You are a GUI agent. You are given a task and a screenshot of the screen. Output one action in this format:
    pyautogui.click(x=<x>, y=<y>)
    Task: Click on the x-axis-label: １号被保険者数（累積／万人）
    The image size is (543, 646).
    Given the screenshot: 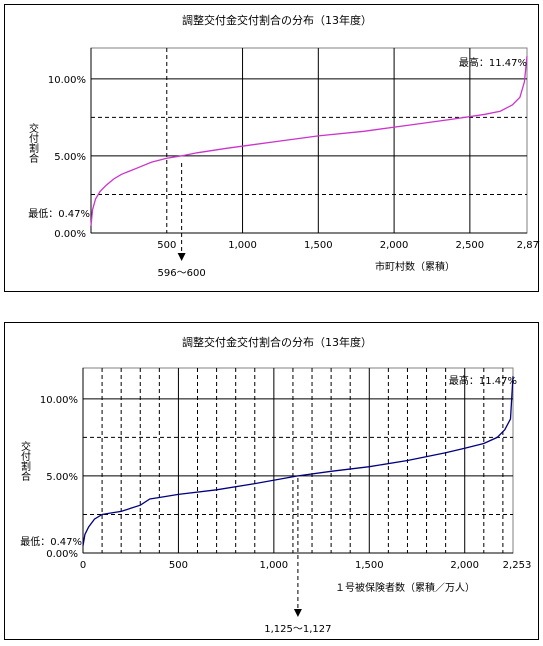 What is the action you would take?
    pyautogui.click(x=405, y=587)
    